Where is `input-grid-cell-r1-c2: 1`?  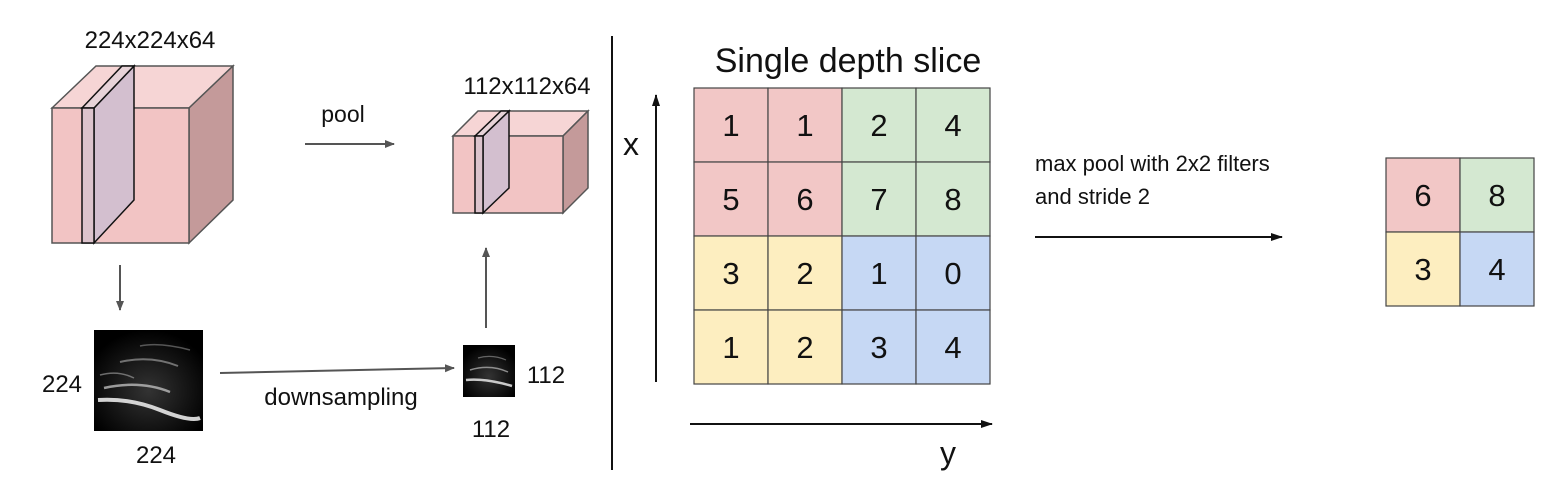
input-grid-cell-r1-c2: 1 is located at coordinates (805, 125).